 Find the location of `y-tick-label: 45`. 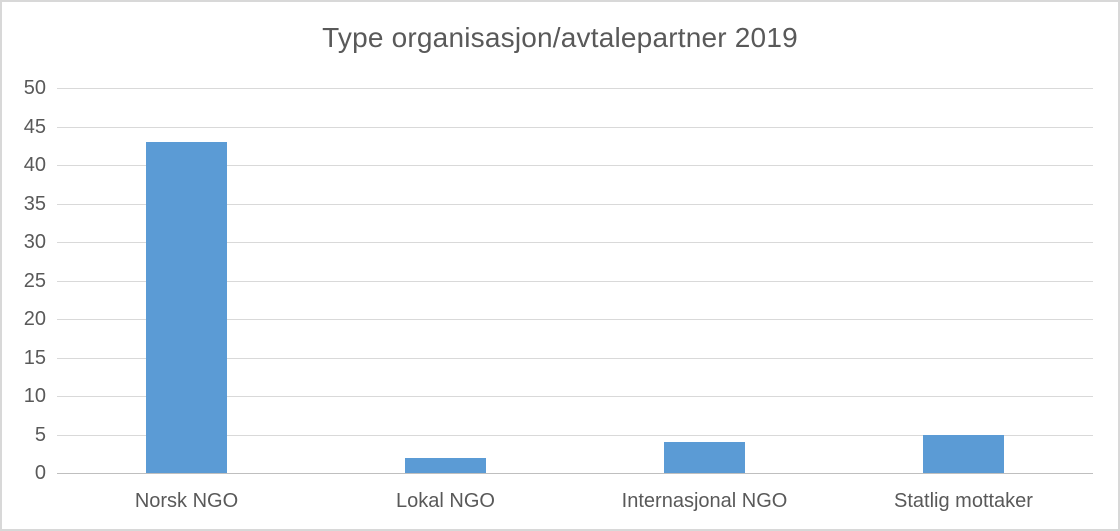

y-tick-label: 45 is located at coordinates (34, 126).